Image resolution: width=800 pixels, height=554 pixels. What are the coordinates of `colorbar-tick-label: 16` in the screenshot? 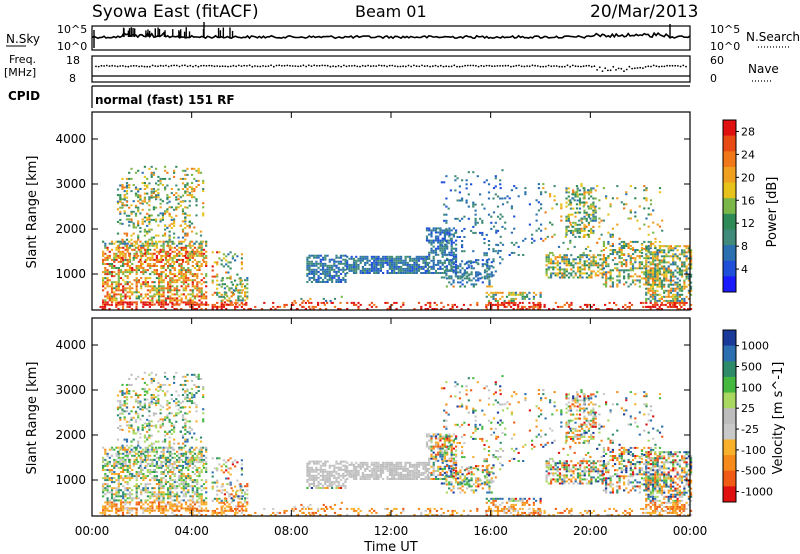 It's located at (748, 200).